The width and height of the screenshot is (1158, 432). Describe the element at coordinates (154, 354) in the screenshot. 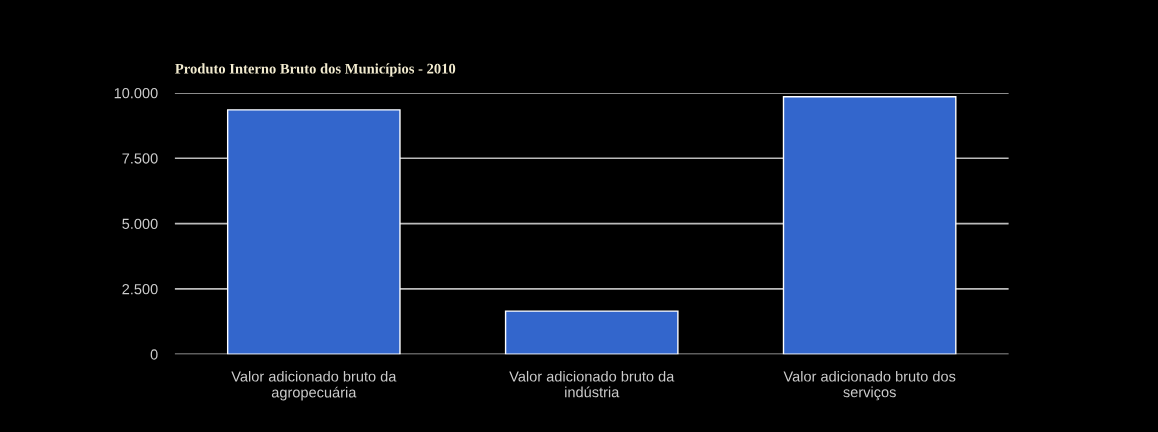

I see `y-tick-label: 0` at that location.